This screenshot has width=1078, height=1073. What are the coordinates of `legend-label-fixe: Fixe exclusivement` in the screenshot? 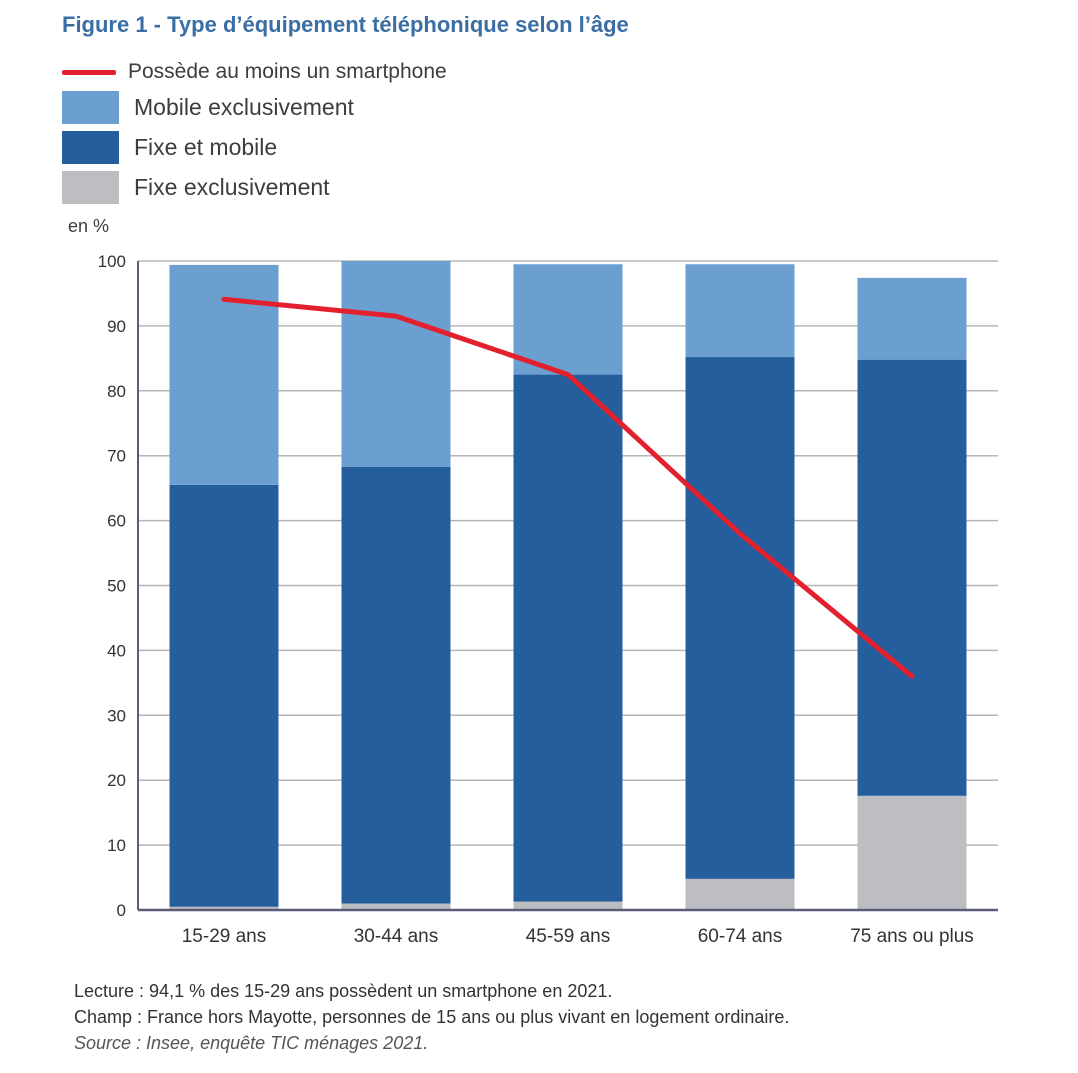 It's located at (232, 187).